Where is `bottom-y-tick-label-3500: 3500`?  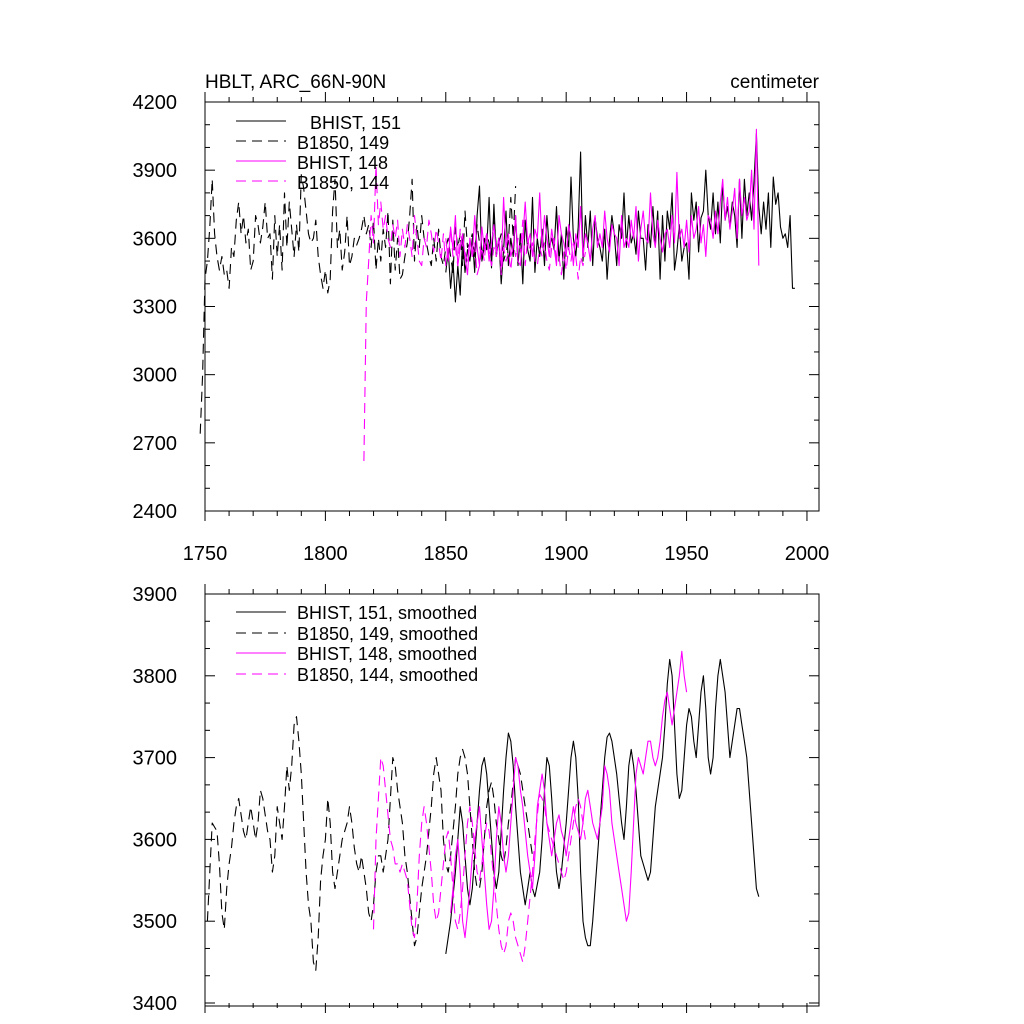 bottom-y-tick-label-3500: 3500 is located at coordinates (155, 922).